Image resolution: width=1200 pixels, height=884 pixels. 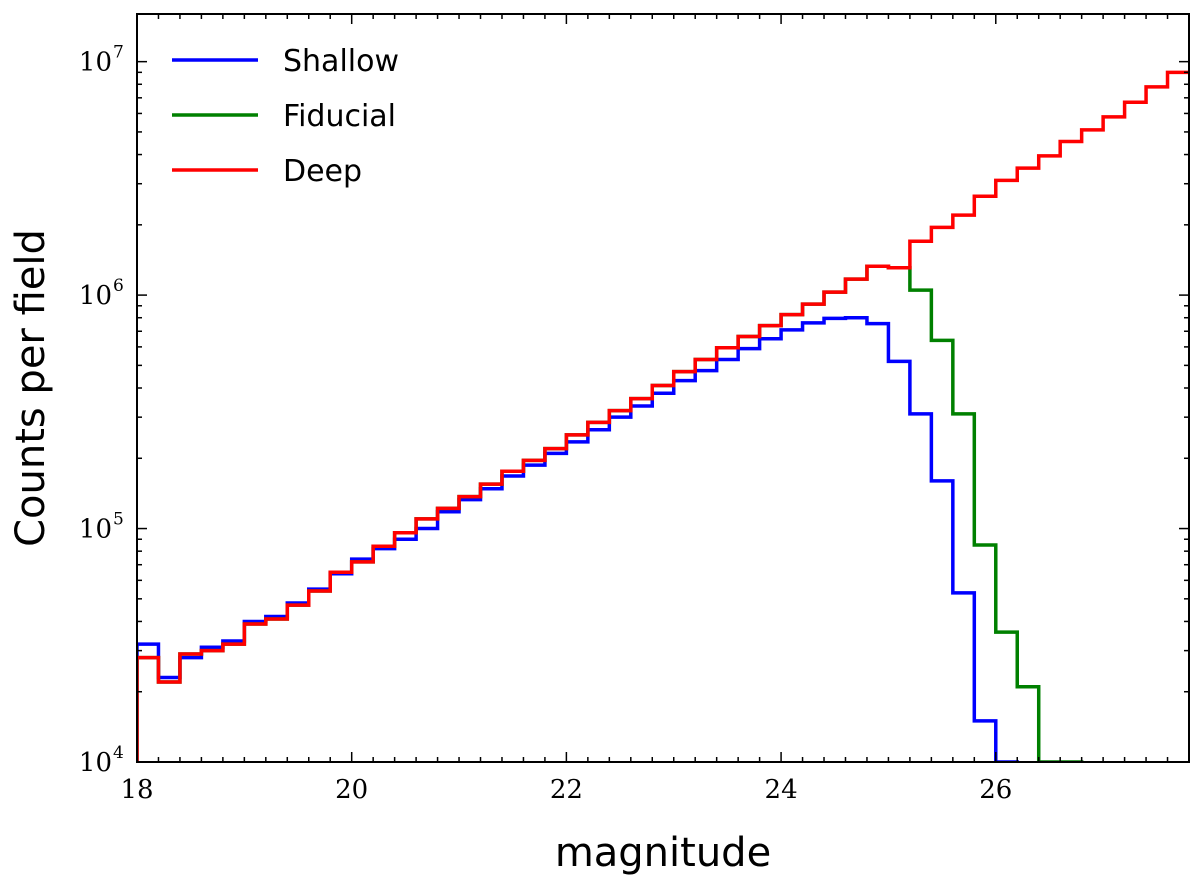 What do you see at coordinates (341, 61) in the screenshot?
I see `legend-label: Shallow` at bounding box center [341, 61].